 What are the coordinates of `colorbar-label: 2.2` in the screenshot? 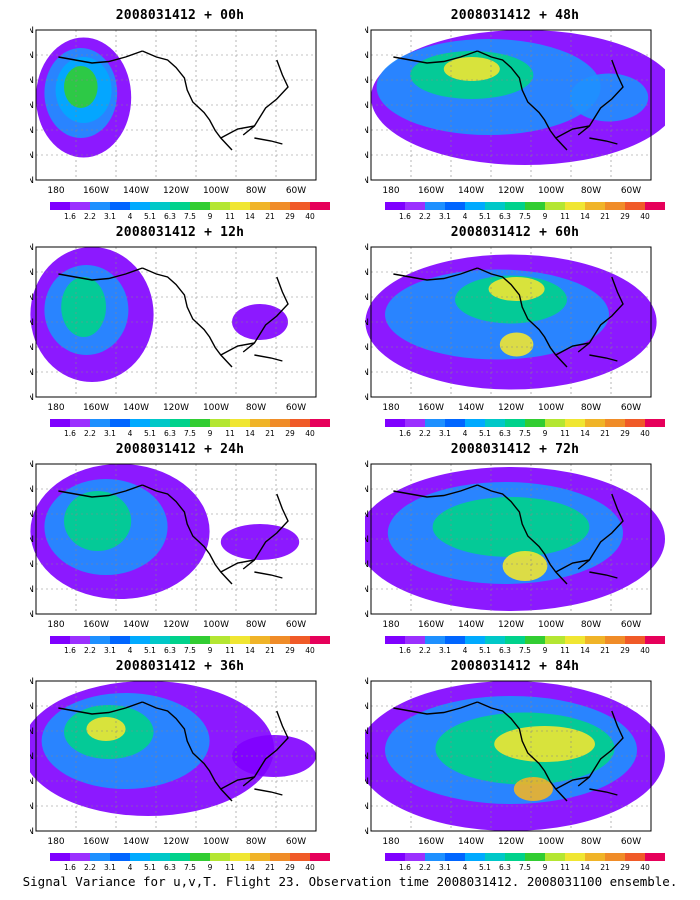 It's located at (90, 433).